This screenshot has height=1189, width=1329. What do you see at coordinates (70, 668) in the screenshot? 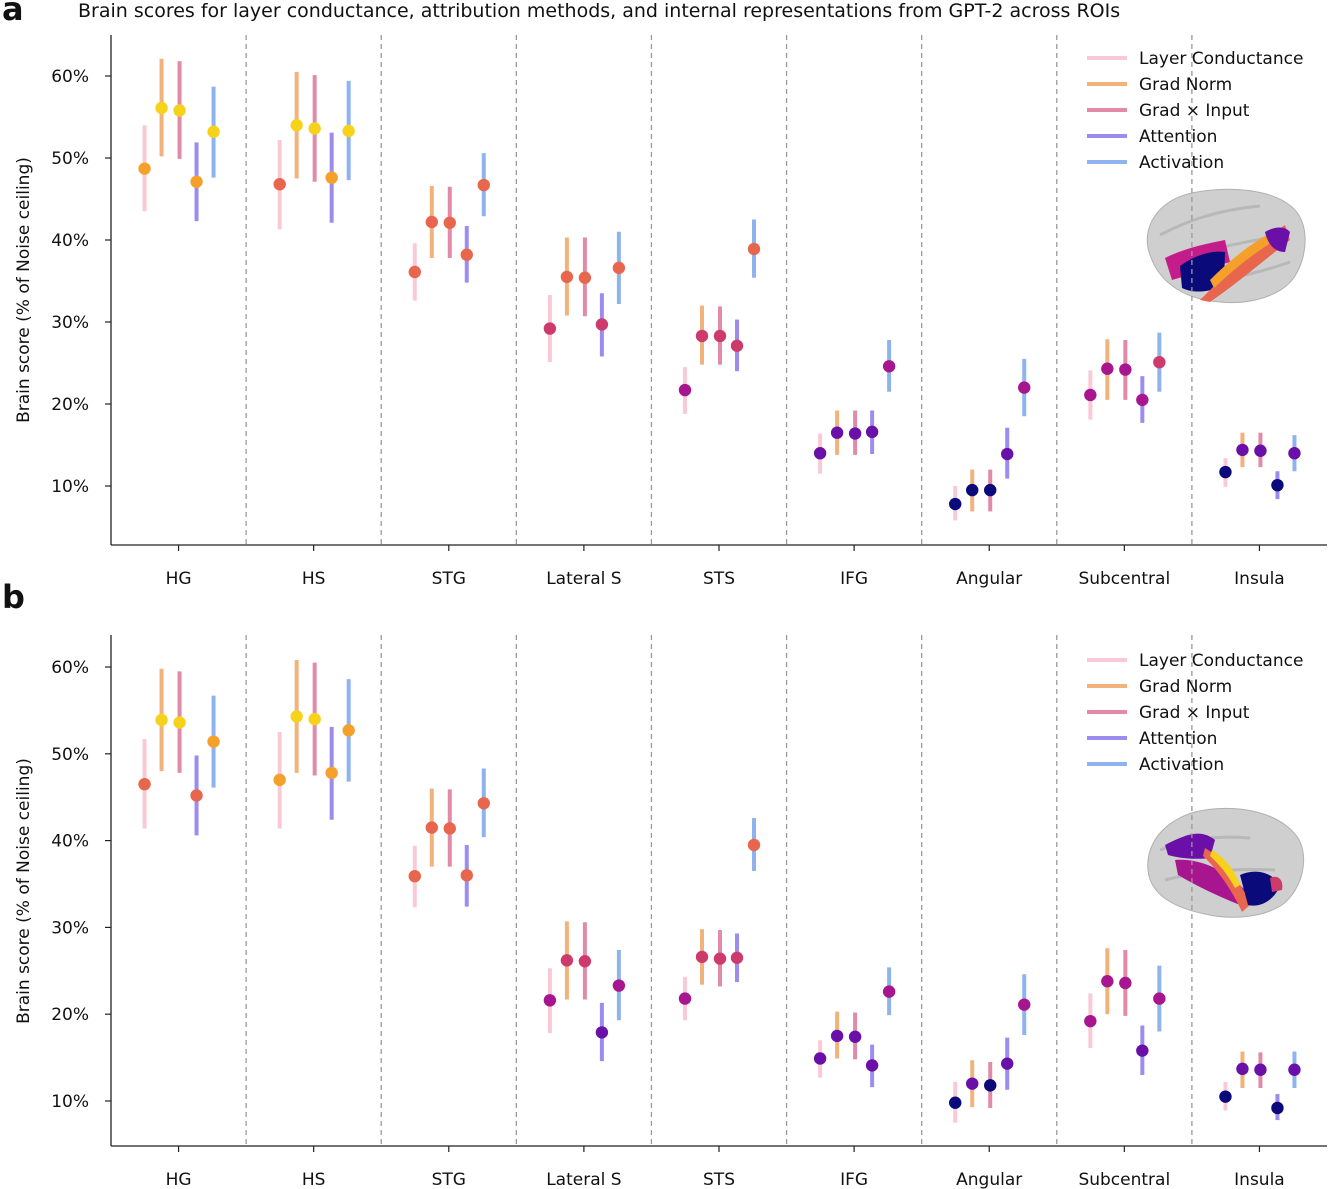
I see `y-tick-label: 60%` at bounding box center [70, 668].